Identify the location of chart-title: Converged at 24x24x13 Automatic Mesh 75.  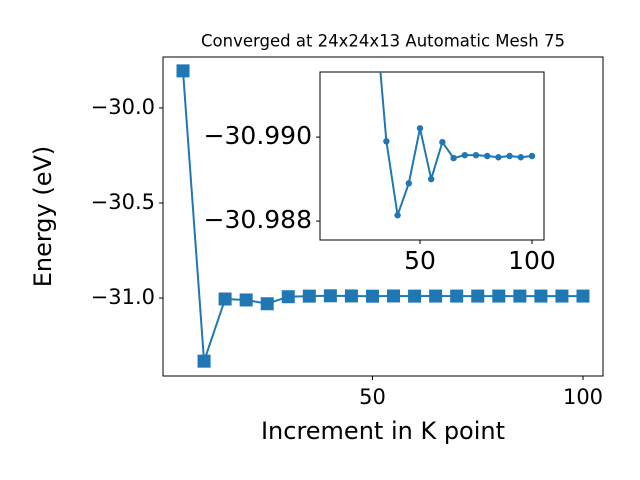
(383, 41).